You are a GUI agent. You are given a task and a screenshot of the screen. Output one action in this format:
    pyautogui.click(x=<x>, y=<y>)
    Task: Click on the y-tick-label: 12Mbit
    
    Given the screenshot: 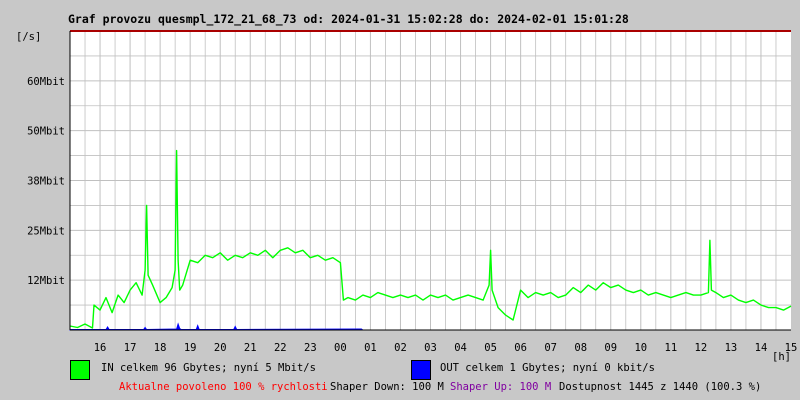 What is the action you would take?
    pyautogui.click(x=46, y=281)
    